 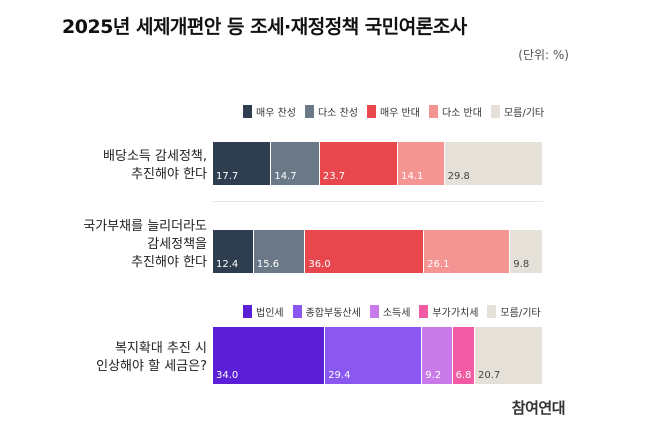 I want to click on chart-title: 2025년 세제개편안 등 조세·재정정책 국민여론조사, so click(x=264, y=27).